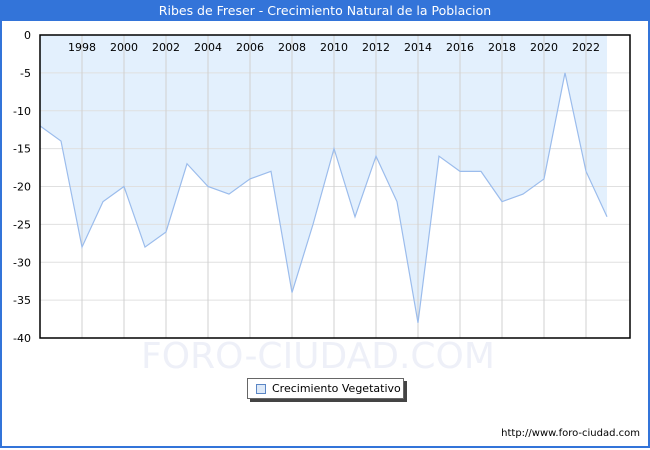  What do you see at coordinates (336, 388) in the screenshot?
I see `legend-label: Crecimiento Vegetativo` at bounding box center [336, 388].